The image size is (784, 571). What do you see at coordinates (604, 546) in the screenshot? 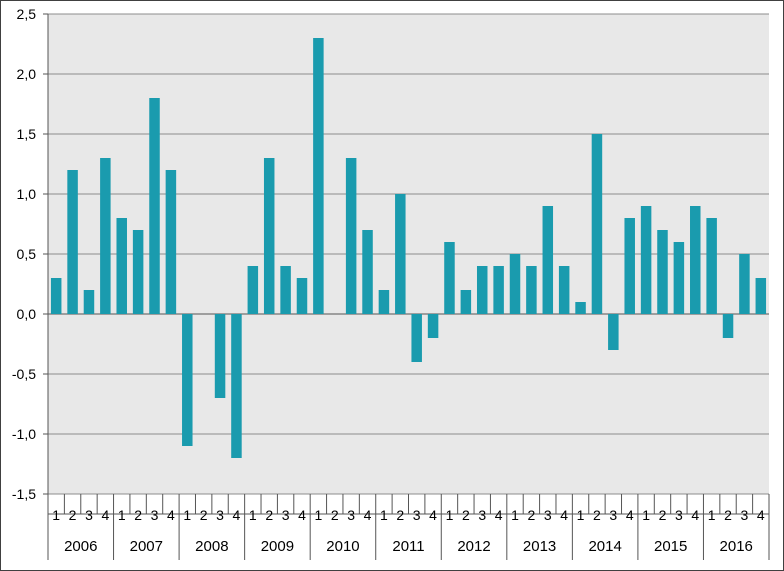
I see `year-label: 2014` at bounding box center [604, 546].